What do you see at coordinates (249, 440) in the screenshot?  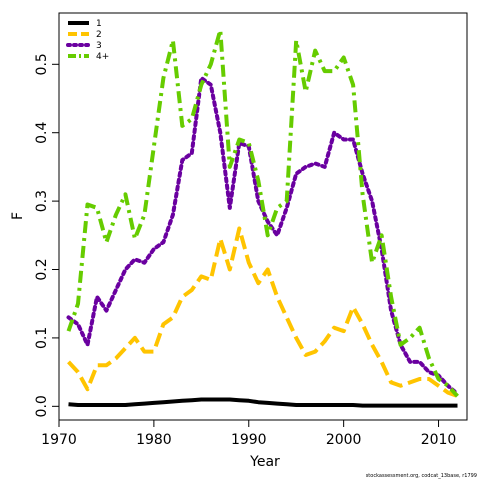 I see `x-tick-label: 1990` at bounding box center [249, 440].